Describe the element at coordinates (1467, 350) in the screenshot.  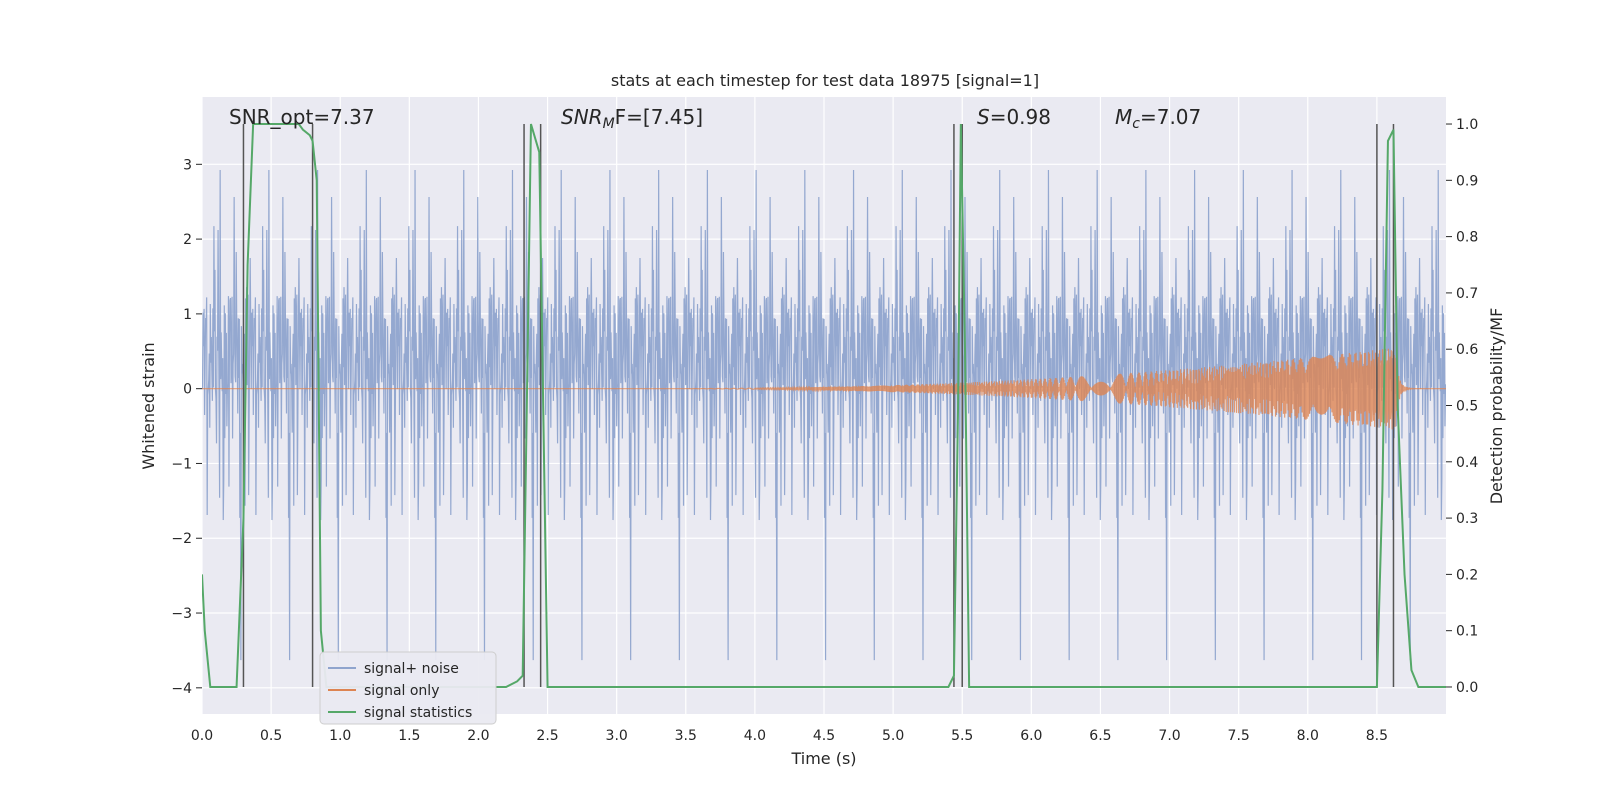
I see `y-right-tick-label: 0.6` at that location.